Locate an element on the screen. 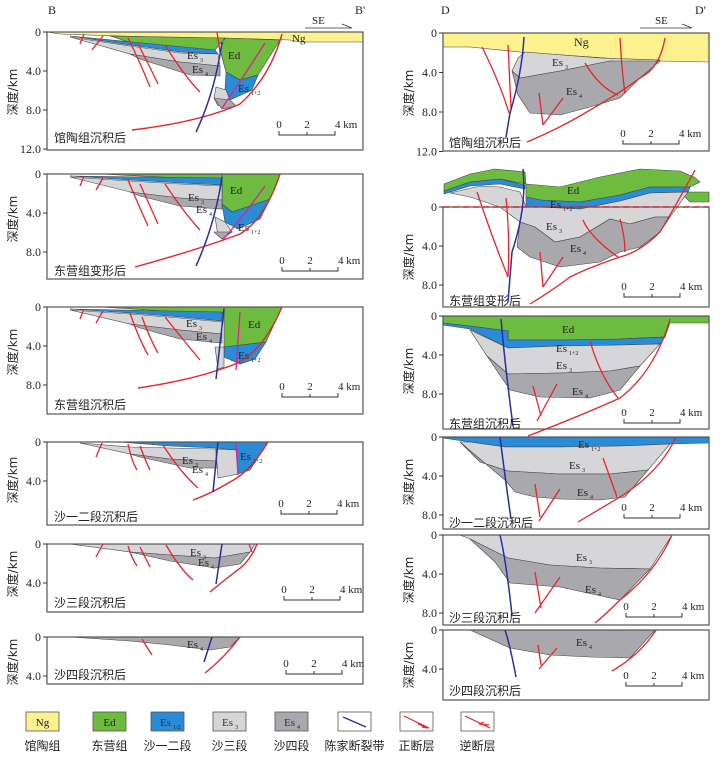 This screenshot has width=725, height=763. left-panel-6: 0 4.0 深度/km Es 4 沙四段沉积后 0 2 4 km is located at coordinates (185, 657).